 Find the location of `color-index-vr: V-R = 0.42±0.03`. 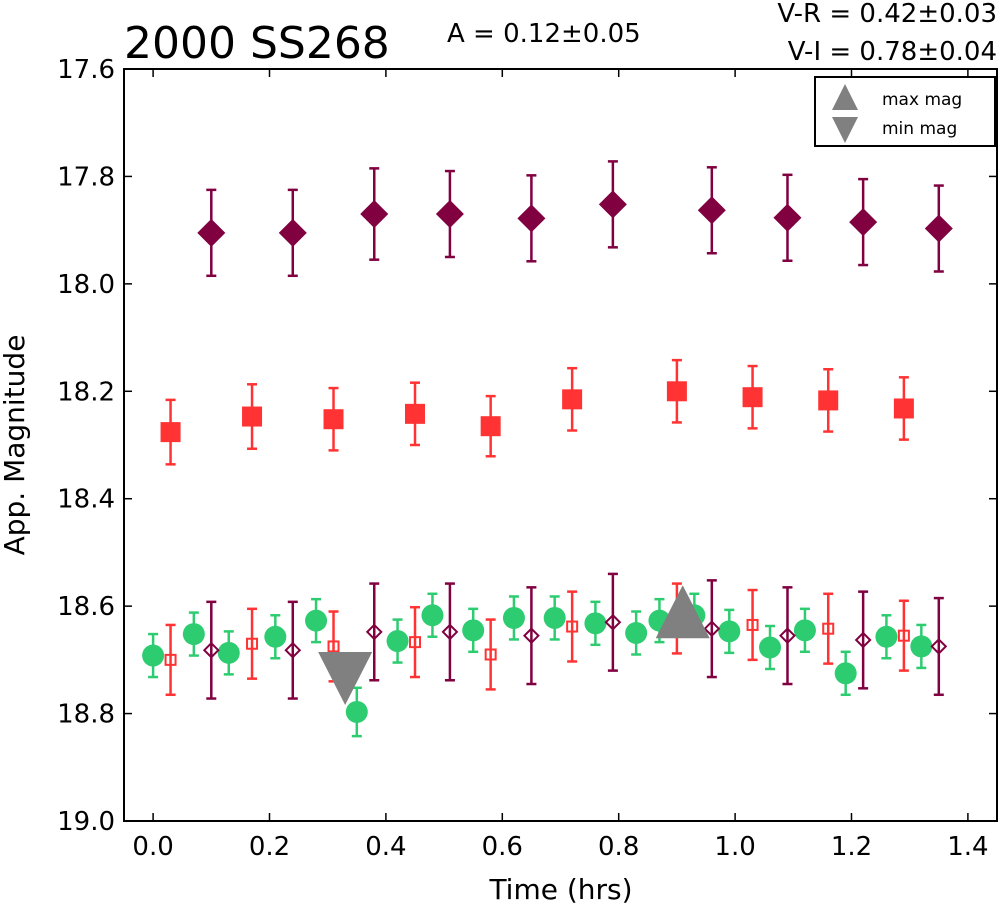

color-index-vr: V-R = 0.42±0.03 is located at coordinates (887, 14).